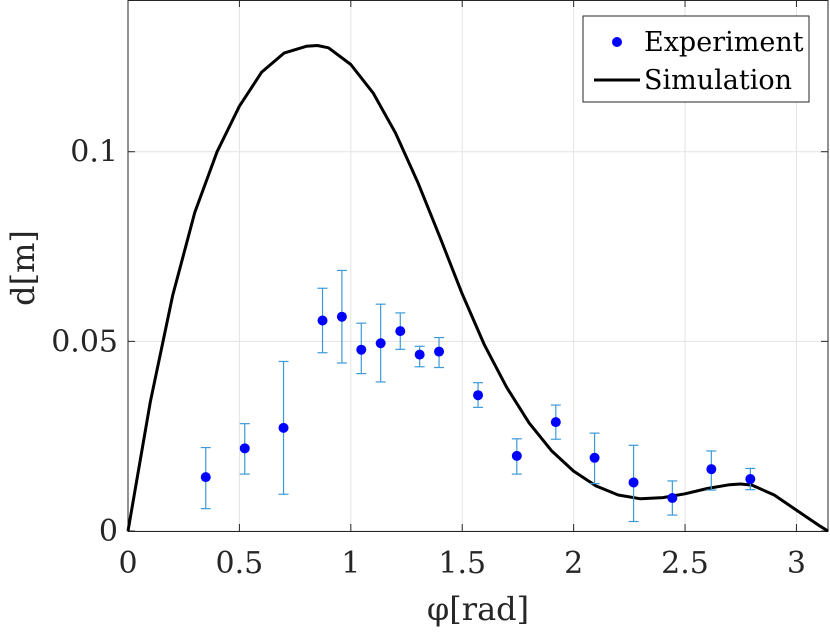 This screenshot has height=634, width=830. Describe the element at coordinates (84, 341) in the screenshot. I see `y-tick-label: 0.05` at that location.